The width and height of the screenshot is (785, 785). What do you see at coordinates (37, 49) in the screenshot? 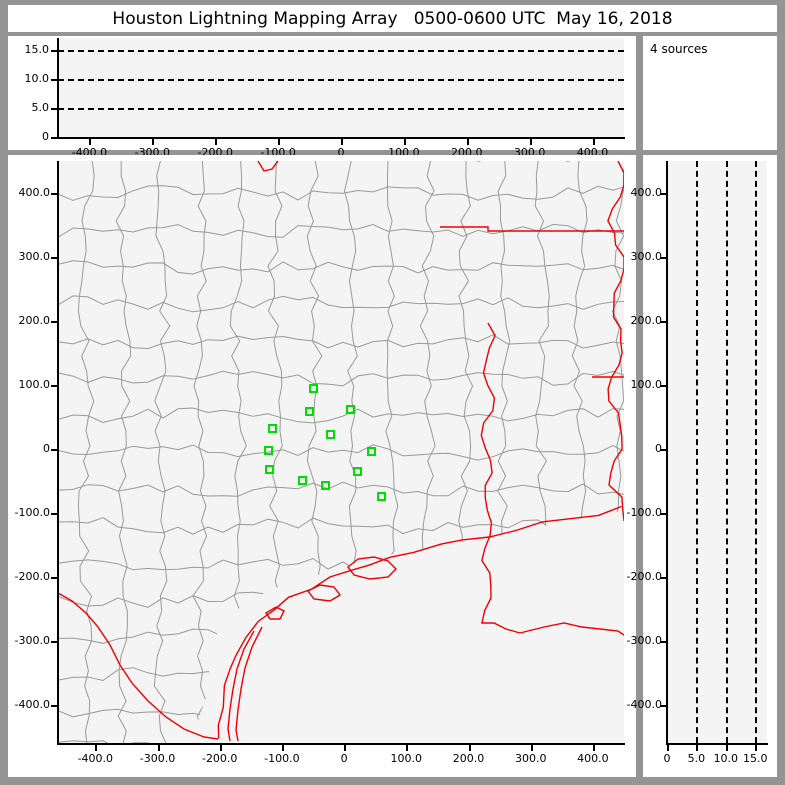
I see `y-tick-label: 15.0` at bounding box center [37, 49].